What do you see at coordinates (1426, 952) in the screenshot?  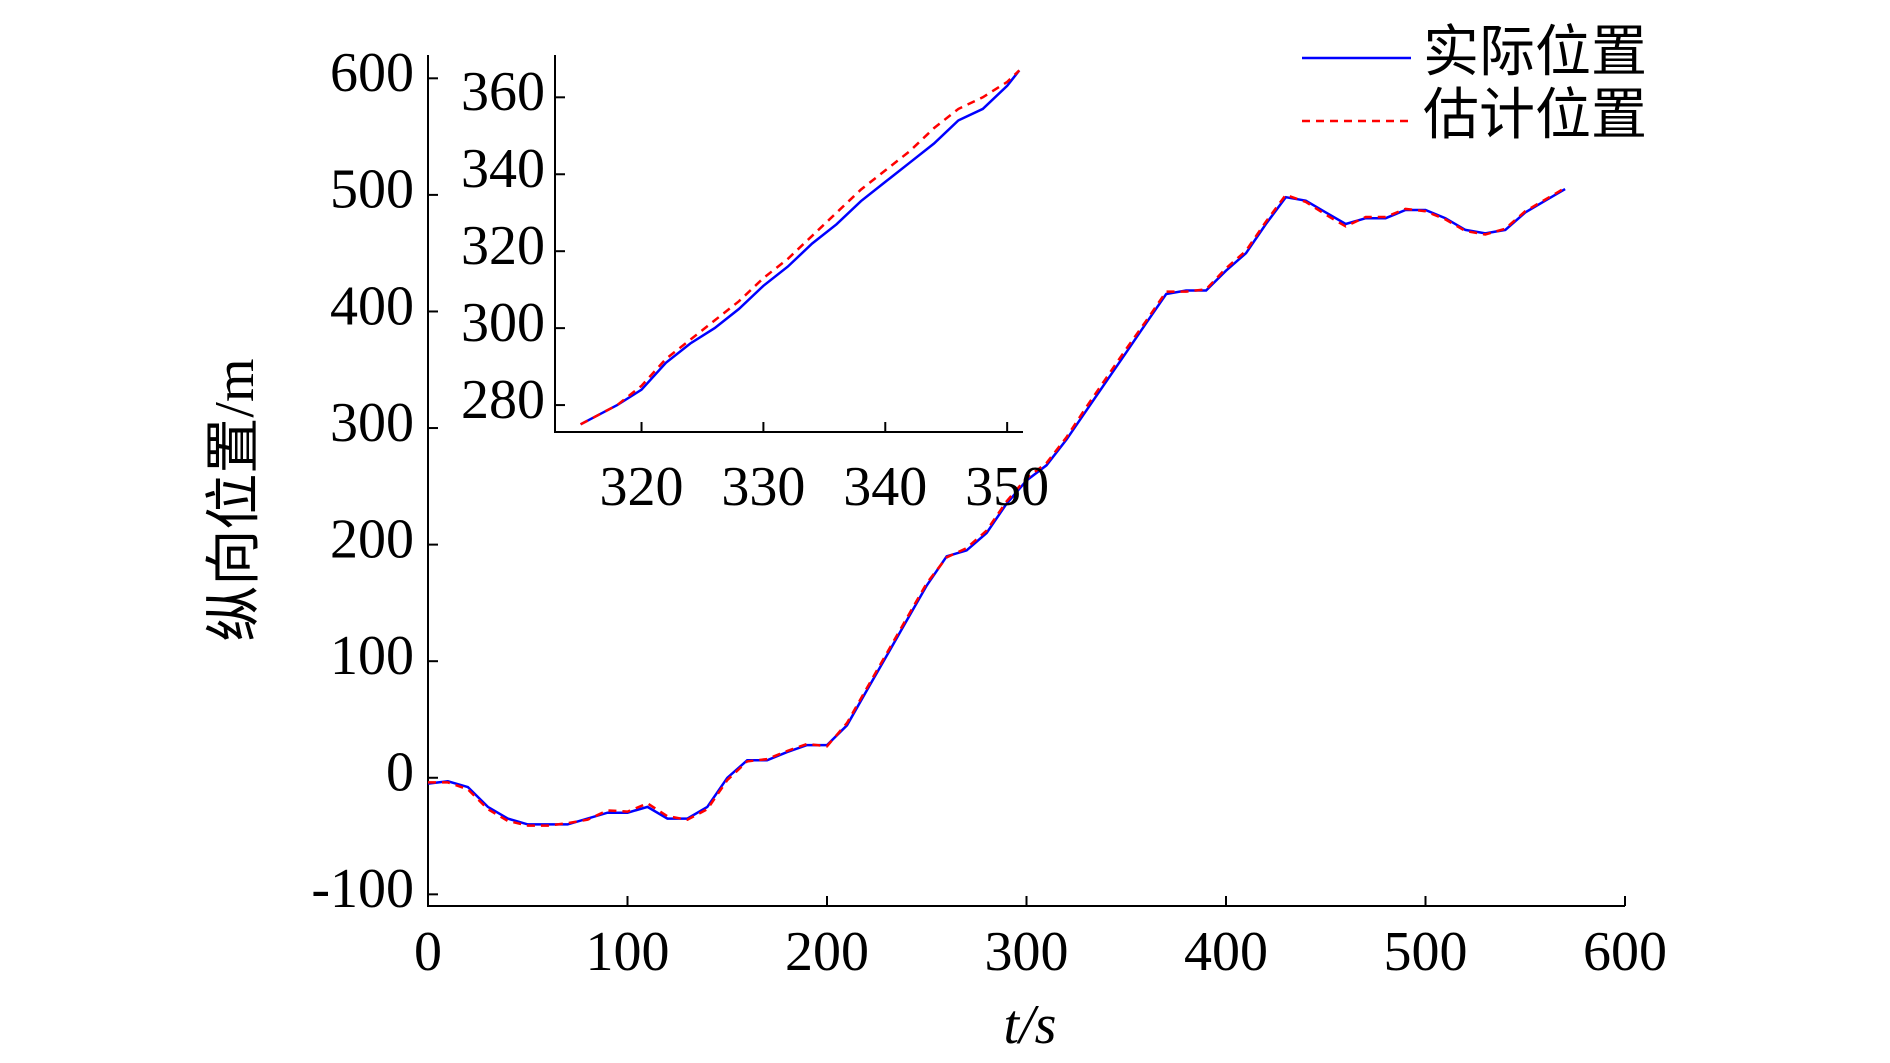 I see `x-tick-label: 500` at bounding box center [1426, 952].